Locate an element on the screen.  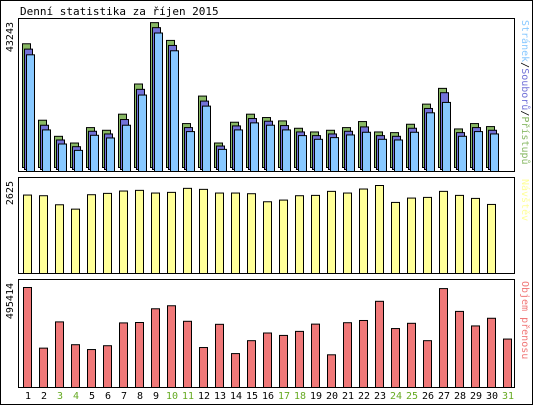
bar-stránek-17 is located at coordinates (286, 151).